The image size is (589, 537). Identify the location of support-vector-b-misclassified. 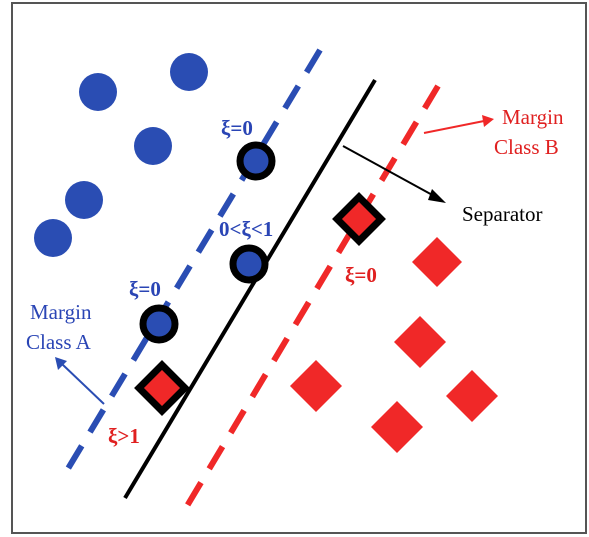
(162, 388).